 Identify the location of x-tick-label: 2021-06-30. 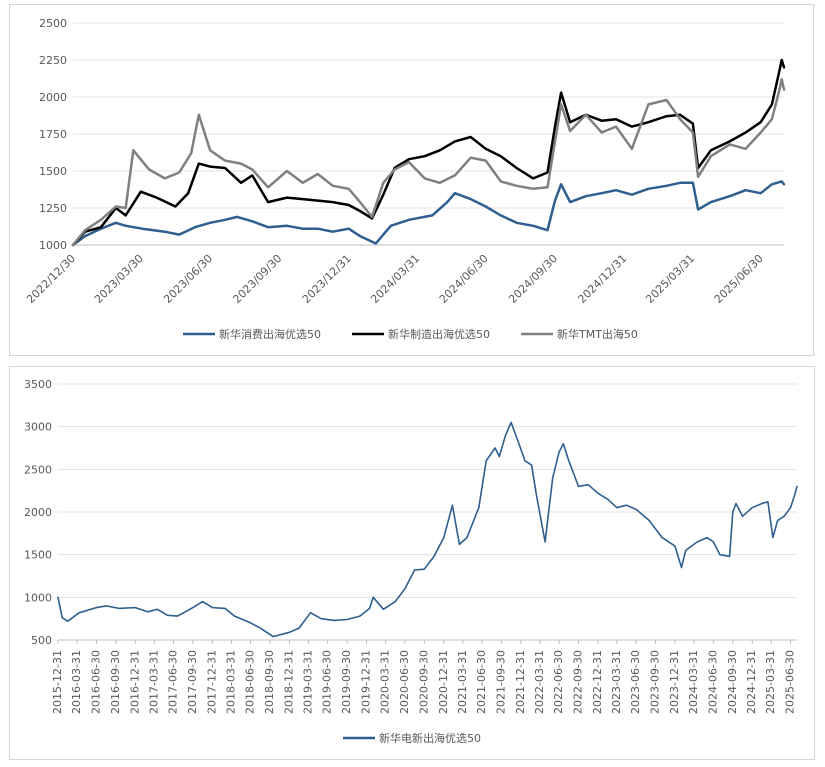
(481, 682).